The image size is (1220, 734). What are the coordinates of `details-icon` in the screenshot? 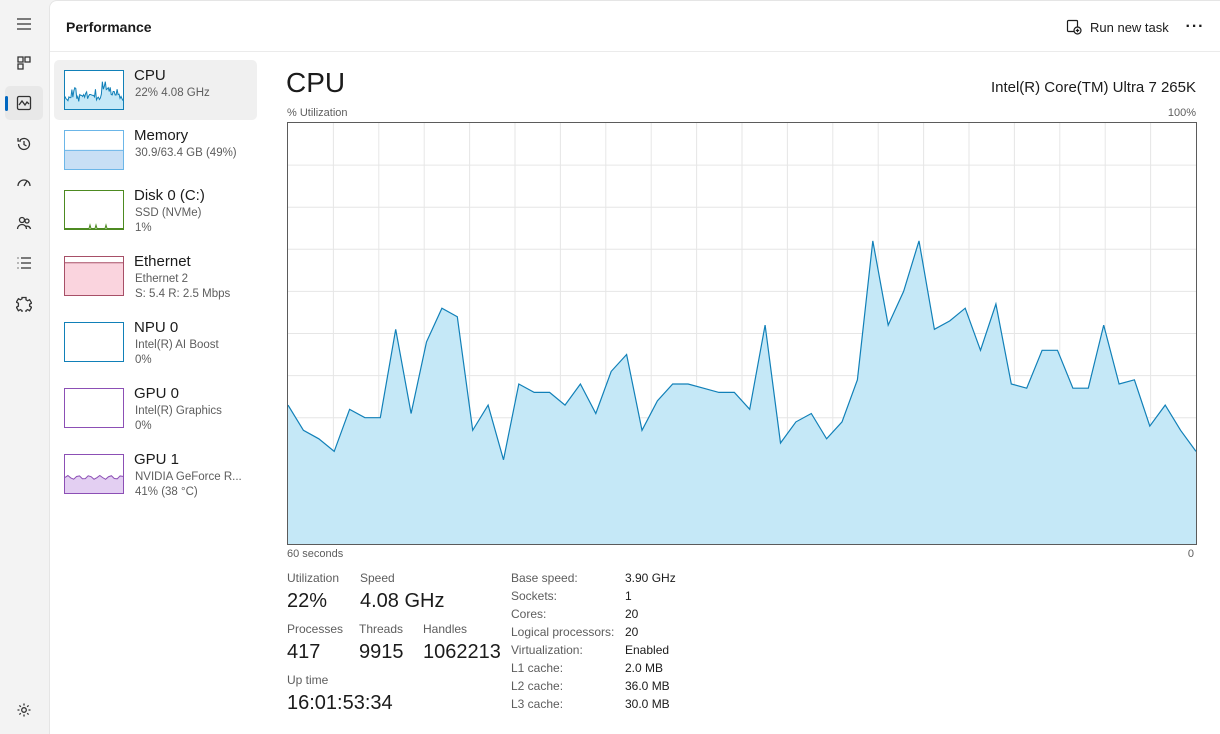 It's located at (24, 263).